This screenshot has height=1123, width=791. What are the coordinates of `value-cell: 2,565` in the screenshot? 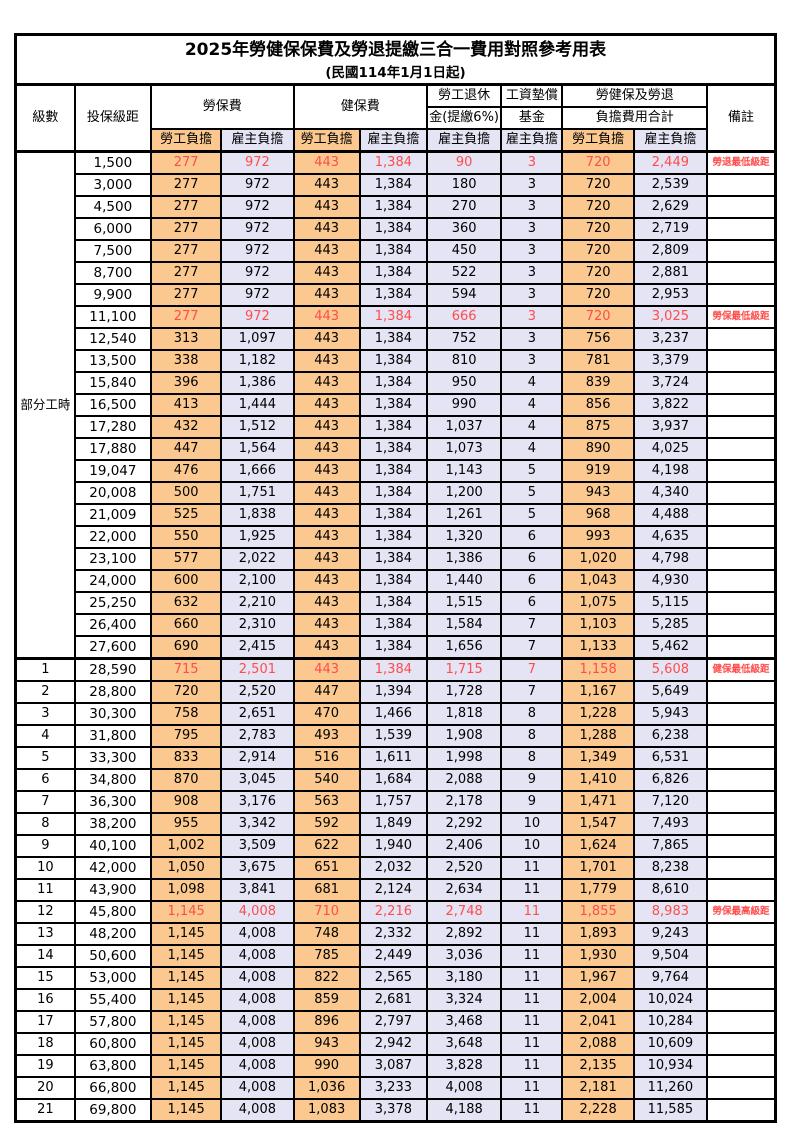 It's located at (393, 978).